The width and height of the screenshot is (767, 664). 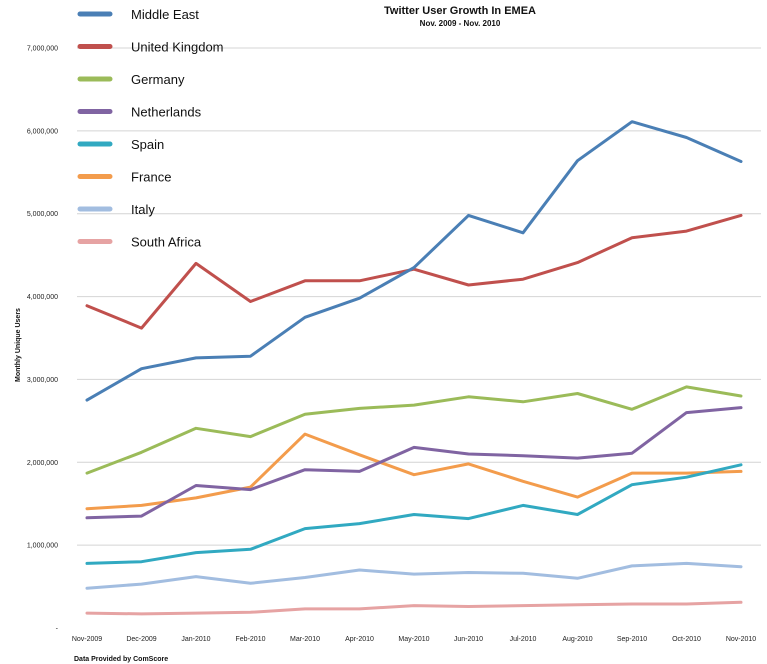 I want to click on x-tick-label: Mar-2010, so click(x=305, y=639).